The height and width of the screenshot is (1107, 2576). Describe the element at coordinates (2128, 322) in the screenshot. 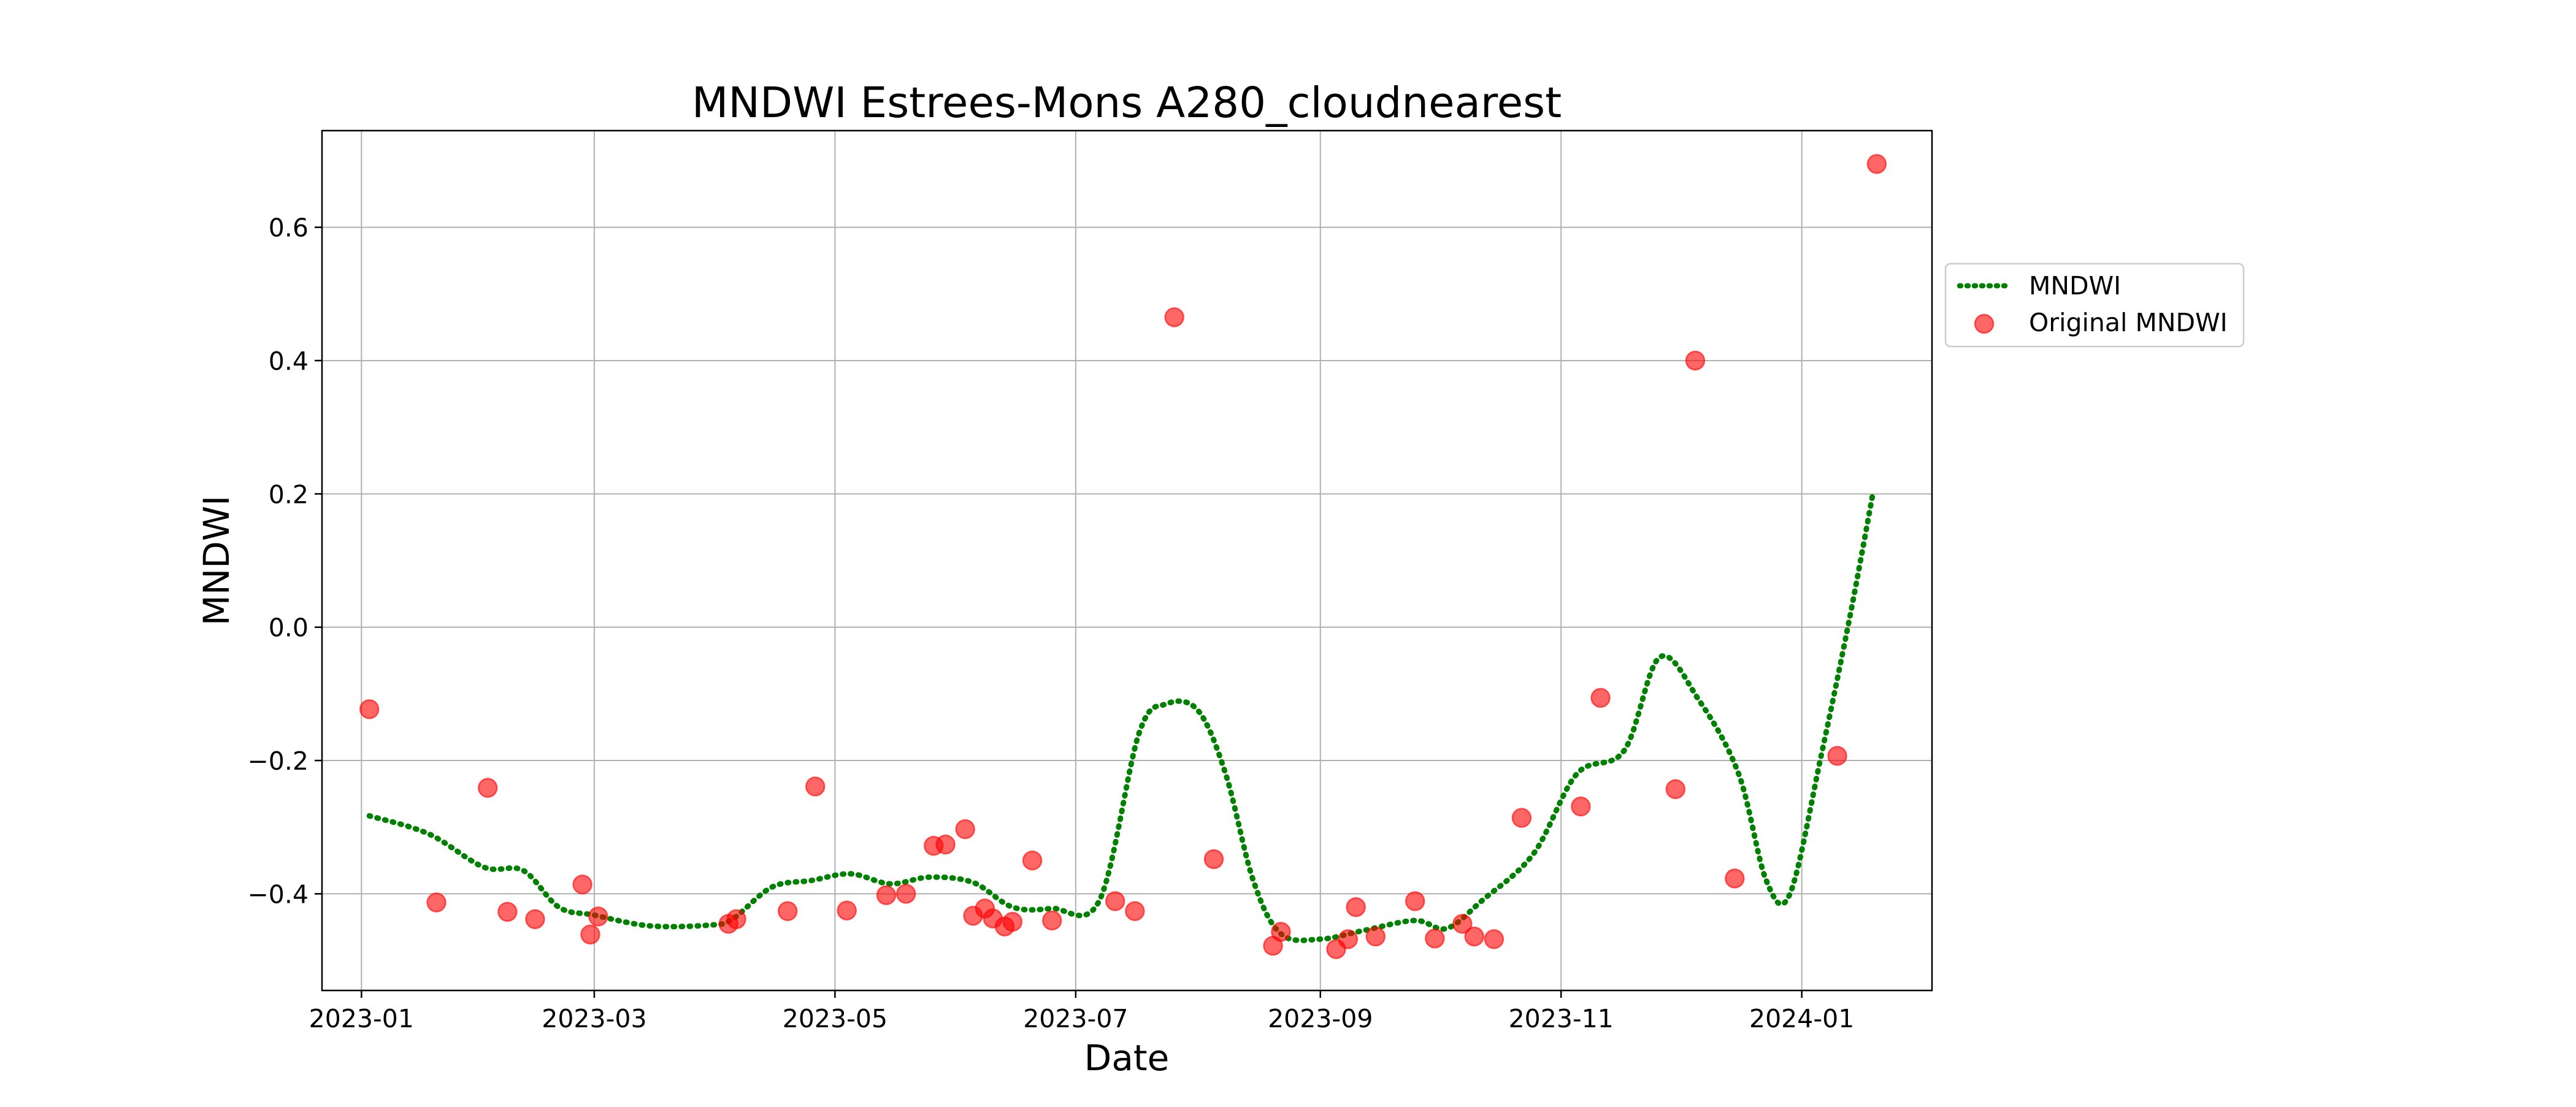

I see `legend-label-original-mndwi: Original MNDWI` at that location.